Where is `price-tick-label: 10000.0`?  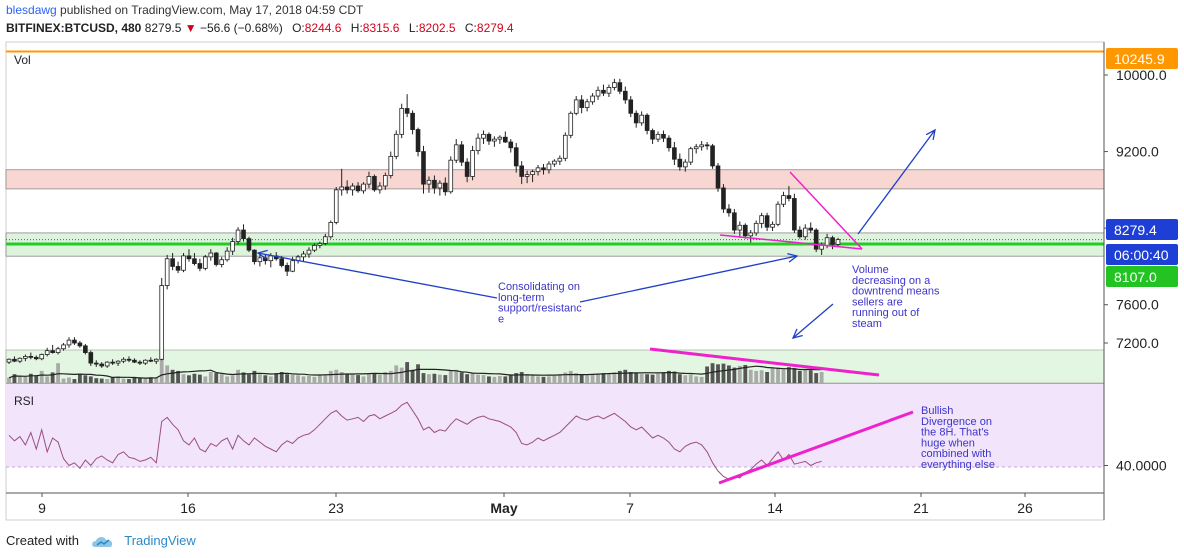 price-tick-label: 10000.0 is located at coordinates (1141, 75).